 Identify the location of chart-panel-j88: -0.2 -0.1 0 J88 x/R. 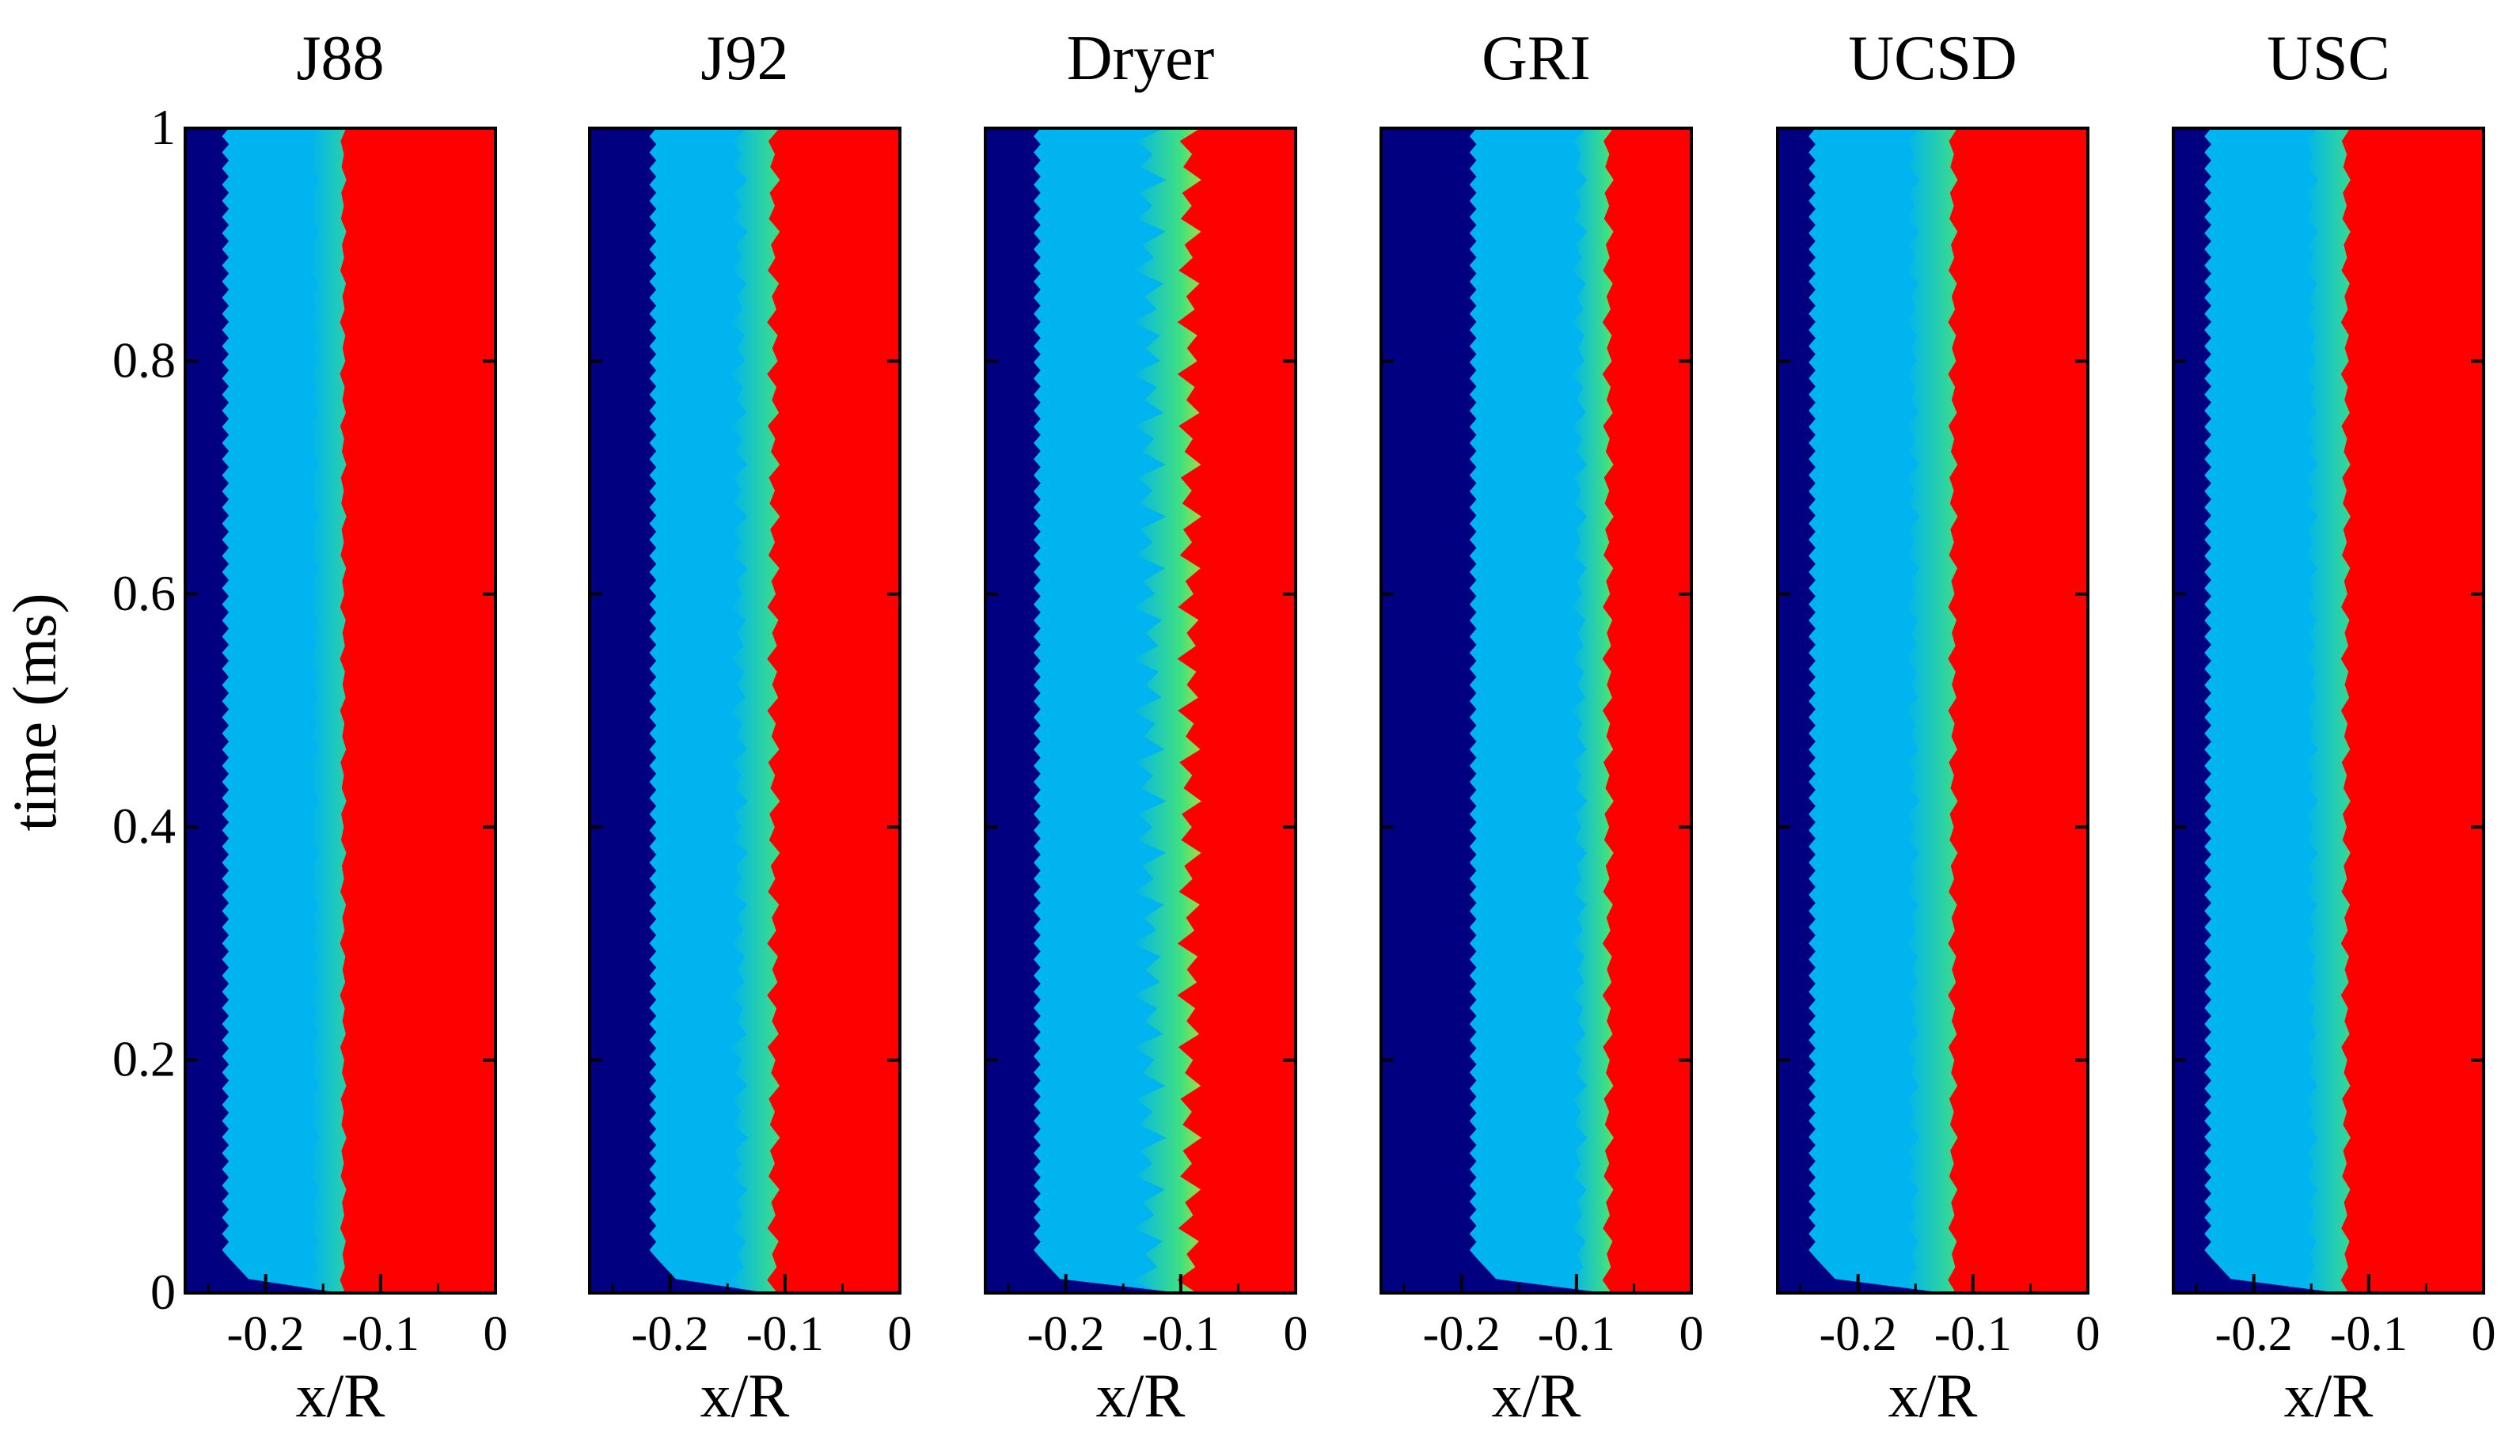
(346, 727).